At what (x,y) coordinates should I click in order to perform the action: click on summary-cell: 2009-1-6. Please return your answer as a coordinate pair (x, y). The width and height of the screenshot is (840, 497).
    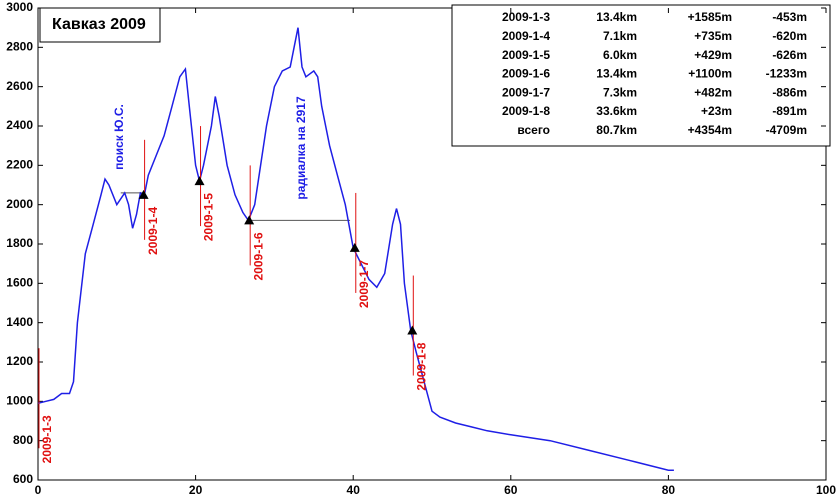
    Looking at the image, I should click on (526, 74).